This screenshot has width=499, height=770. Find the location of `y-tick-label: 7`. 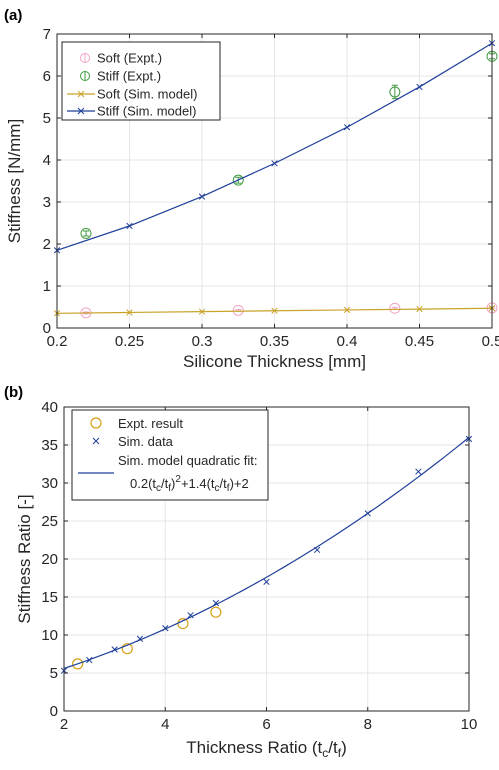

y-tick-label: 7 is located at coordinates (47, 34).